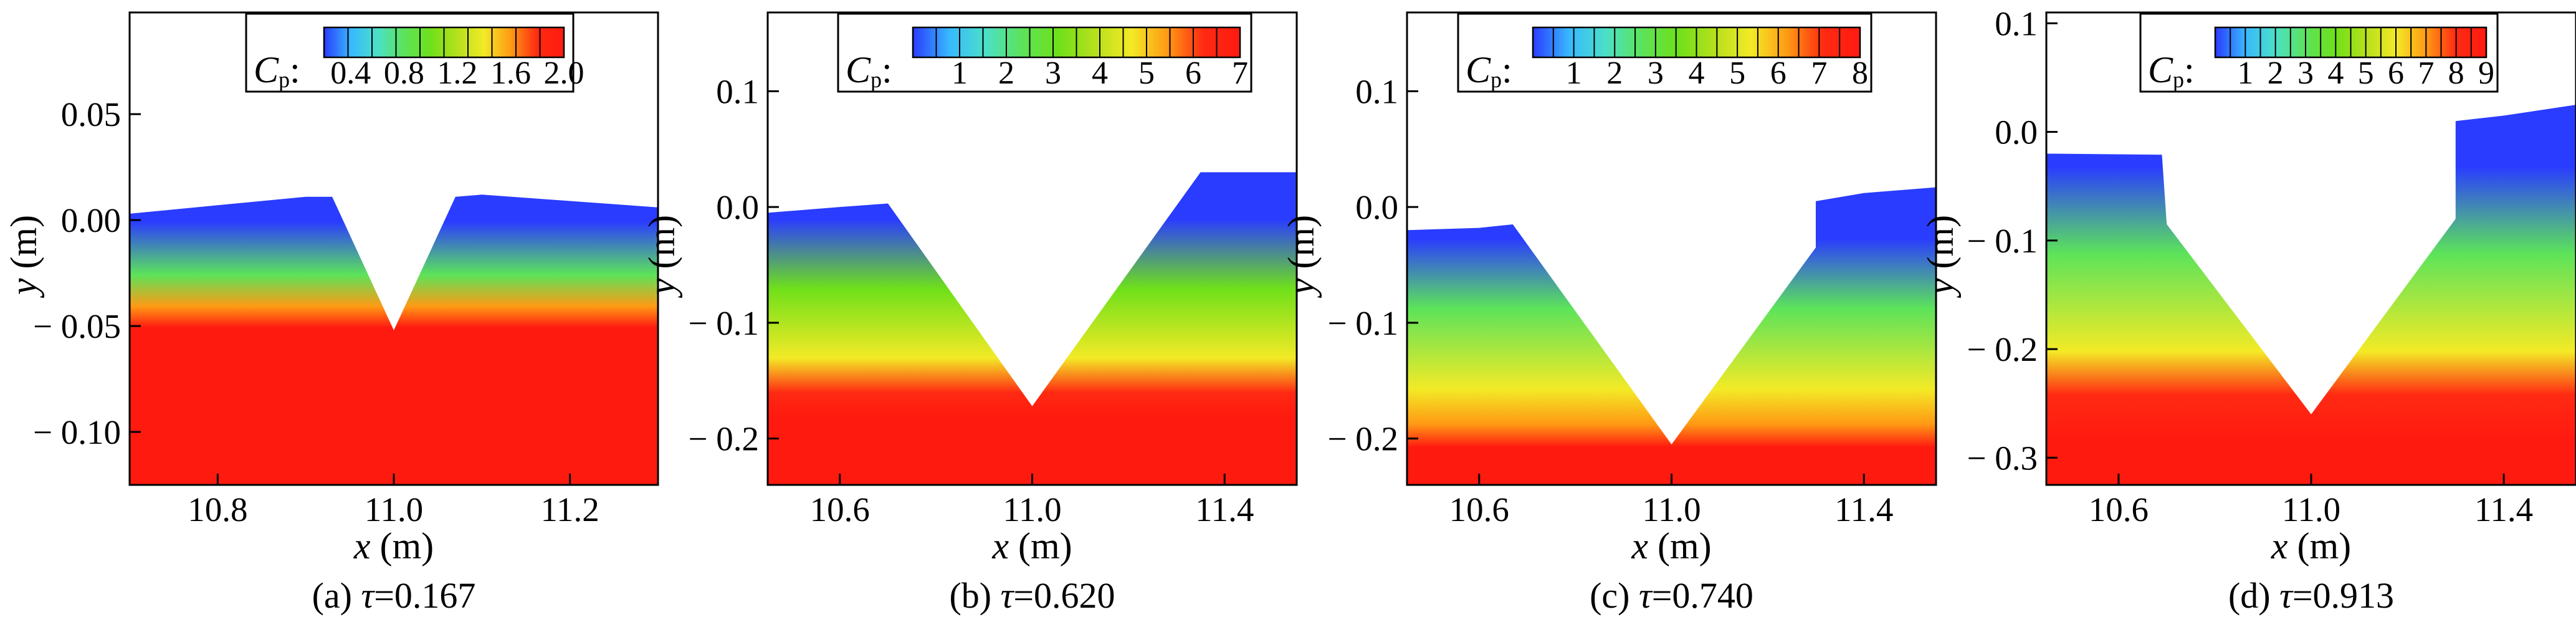  I want to click on colorbar-tick-label: 2.0, so click(564, 73).